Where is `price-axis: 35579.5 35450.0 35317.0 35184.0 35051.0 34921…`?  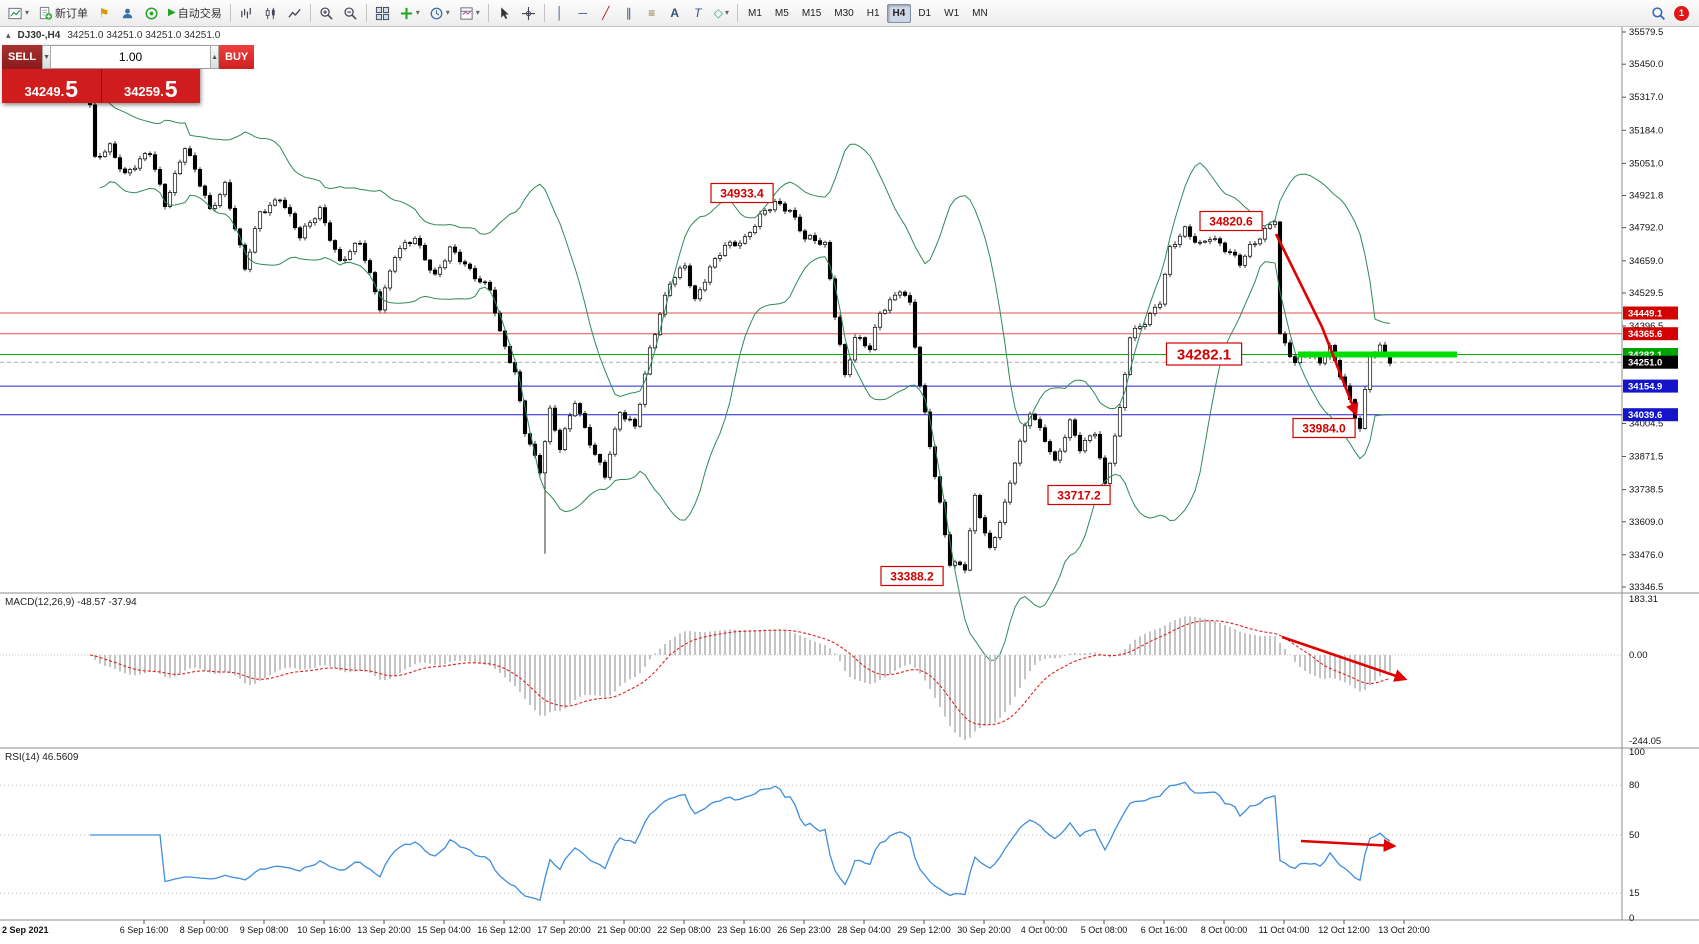
price-axis: 35579.5 35450.0 35317.0 35184.0 35051.0 34921… is located at coordinates (1650, 475).